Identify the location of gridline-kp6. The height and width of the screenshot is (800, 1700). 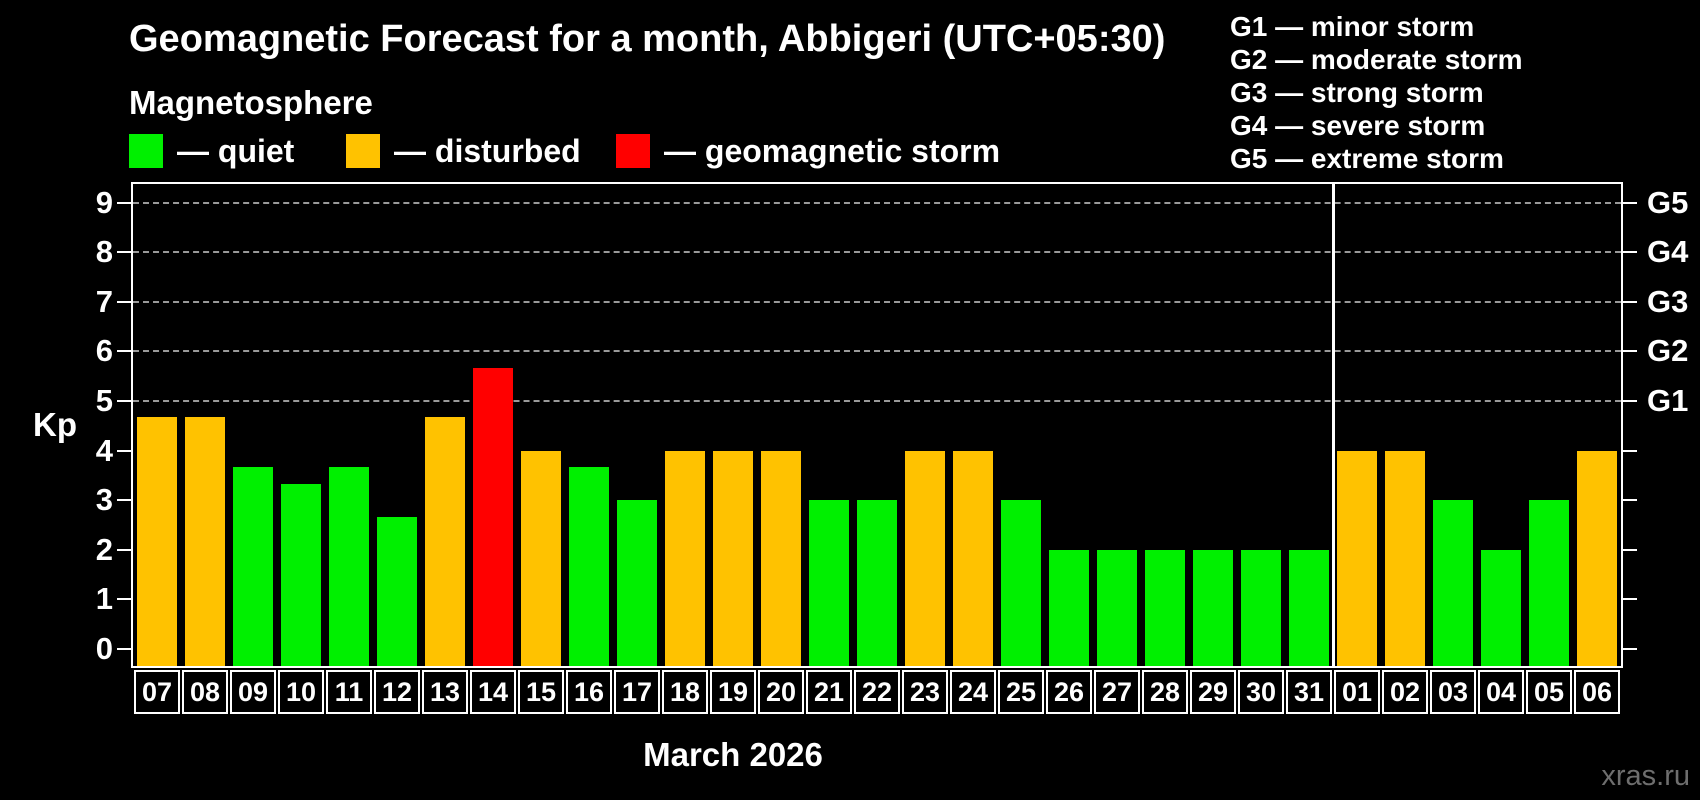
(877, 351).